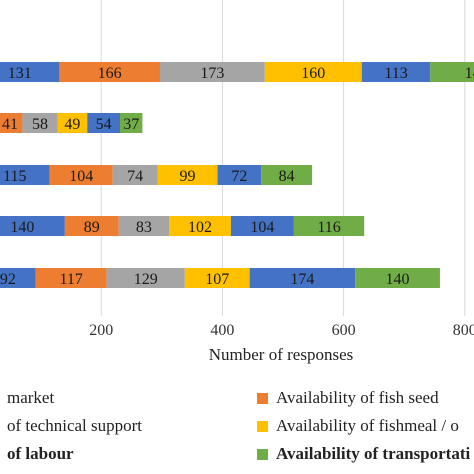  I want to click on legend-item-fish-seed: Availability of fish seed, so click(348, 398).